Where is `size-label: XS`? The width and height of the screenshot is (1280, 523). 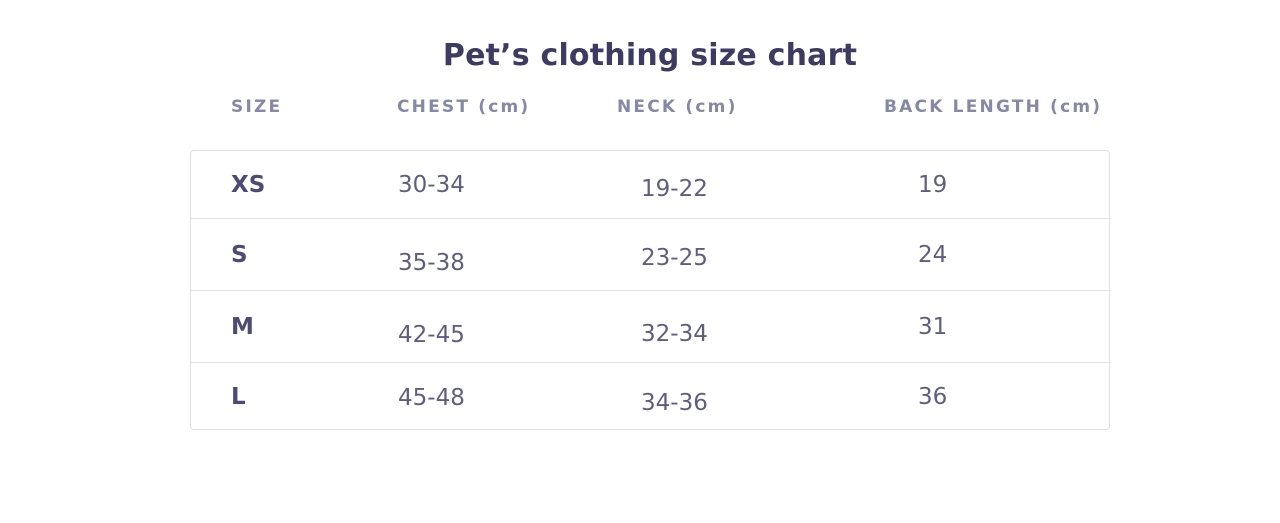
size-label: XS is located at coordinates (248, 184).